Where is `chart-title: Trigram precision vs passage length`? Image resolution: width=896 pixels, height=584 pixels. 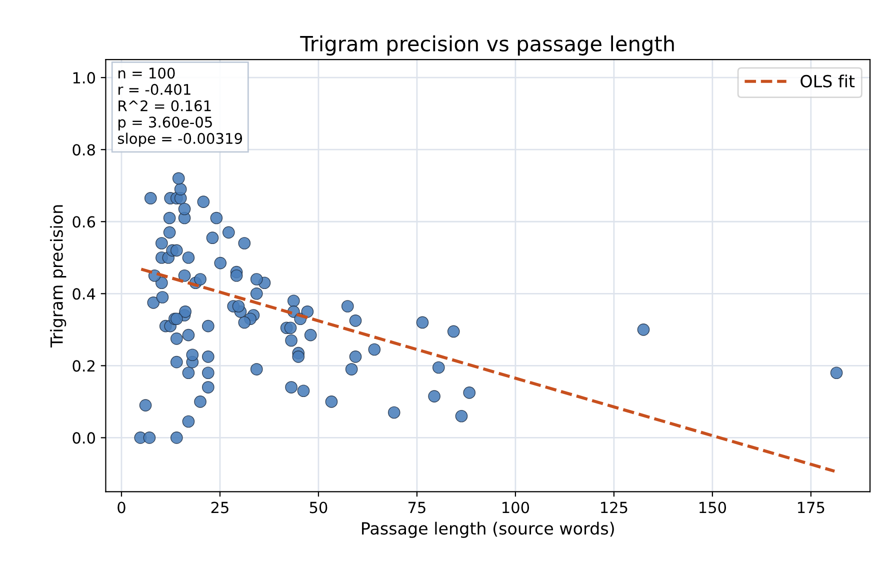 chart-title: Trigram precision vs passage length is located at coordinates (487, 45).